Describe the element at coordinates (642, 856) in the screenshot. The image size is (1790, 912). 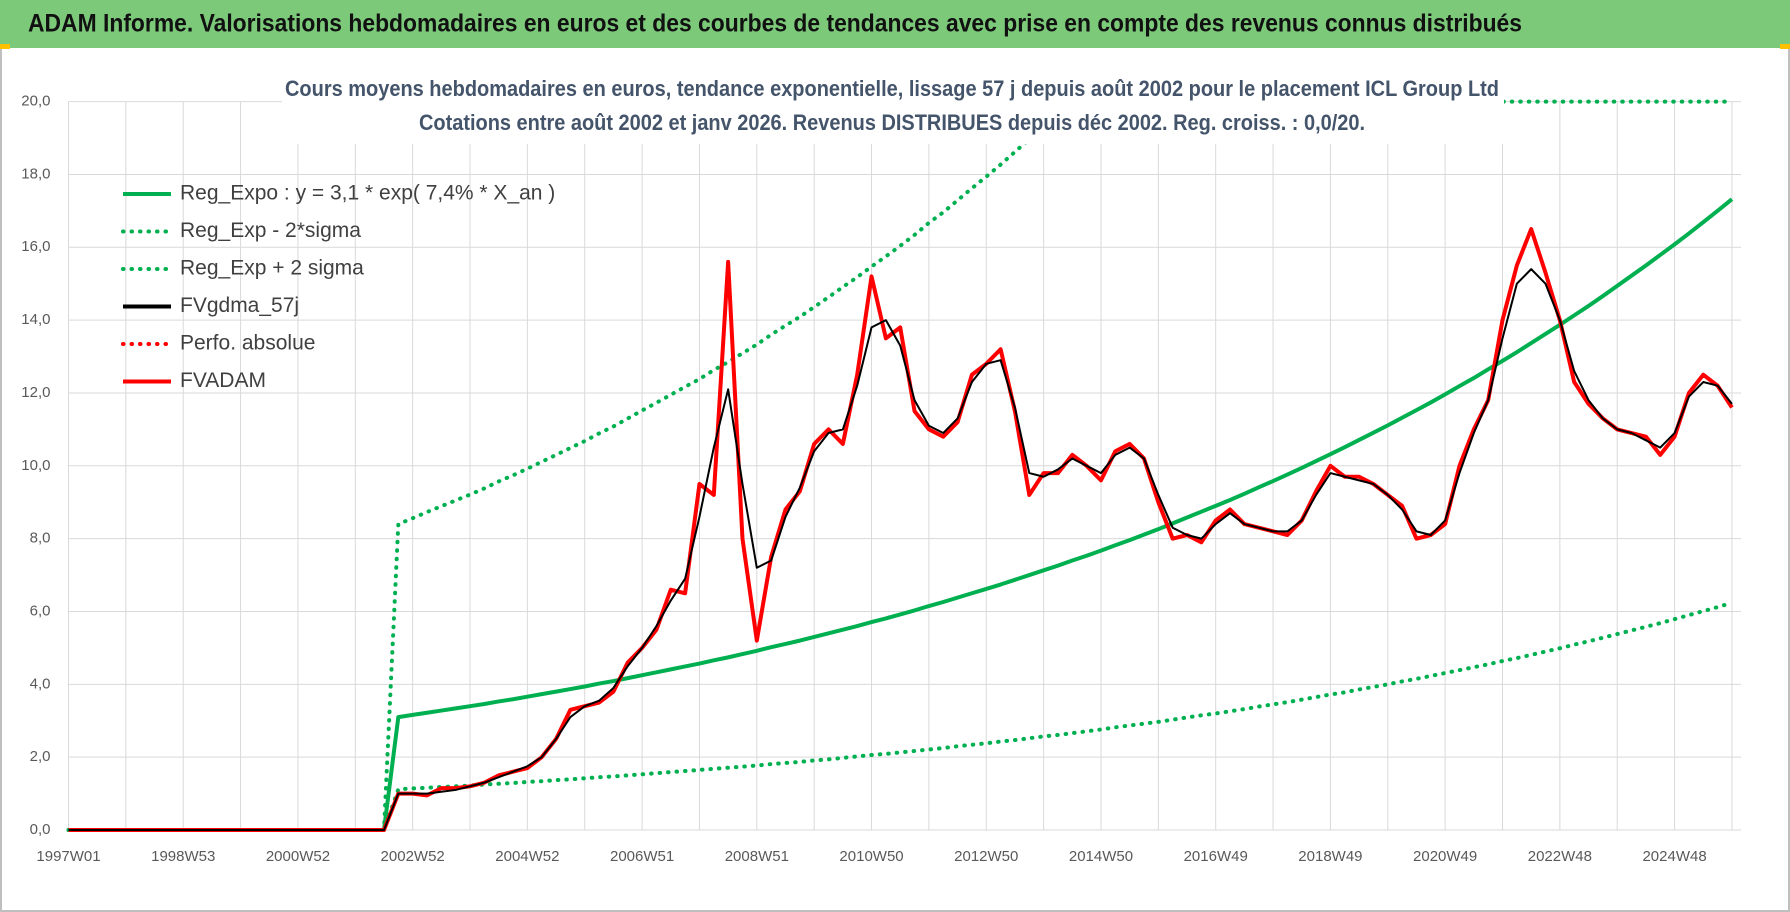
I see `x-tick-label: 2006W51` at that location.